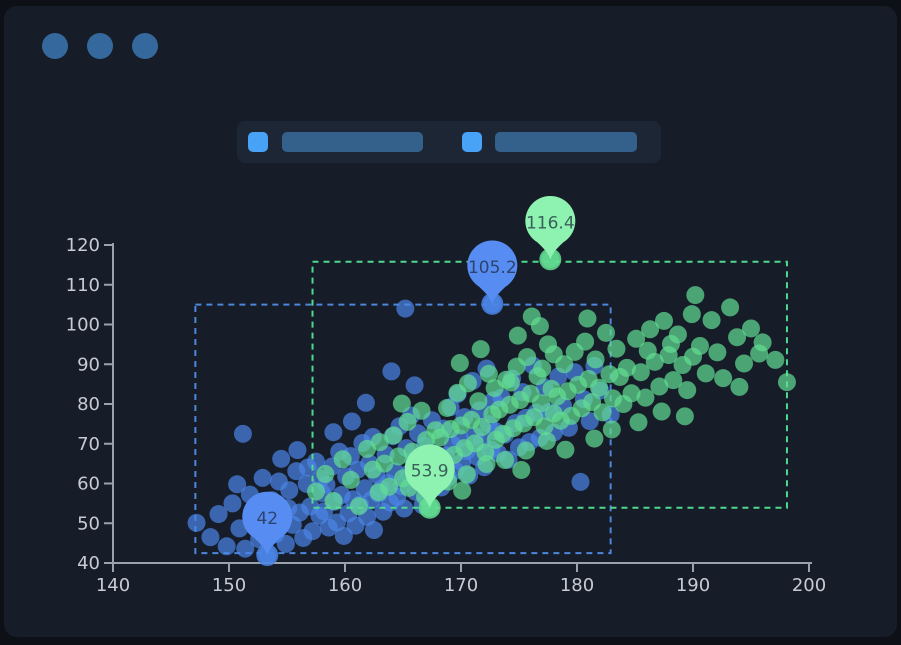  What do you see at coordinates (429, 476) in the screenshot?
I see `mark-point-pin-series-green` at bounding box center [429, 476].